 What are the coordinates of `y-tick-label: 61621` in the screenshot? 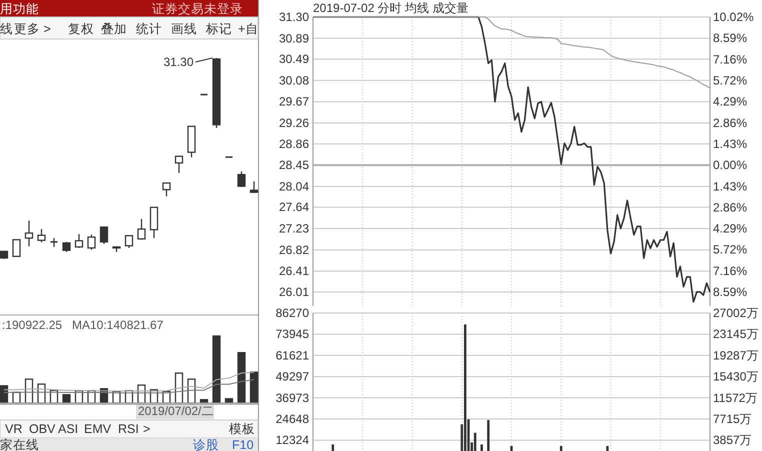 It's located at (293, 355).